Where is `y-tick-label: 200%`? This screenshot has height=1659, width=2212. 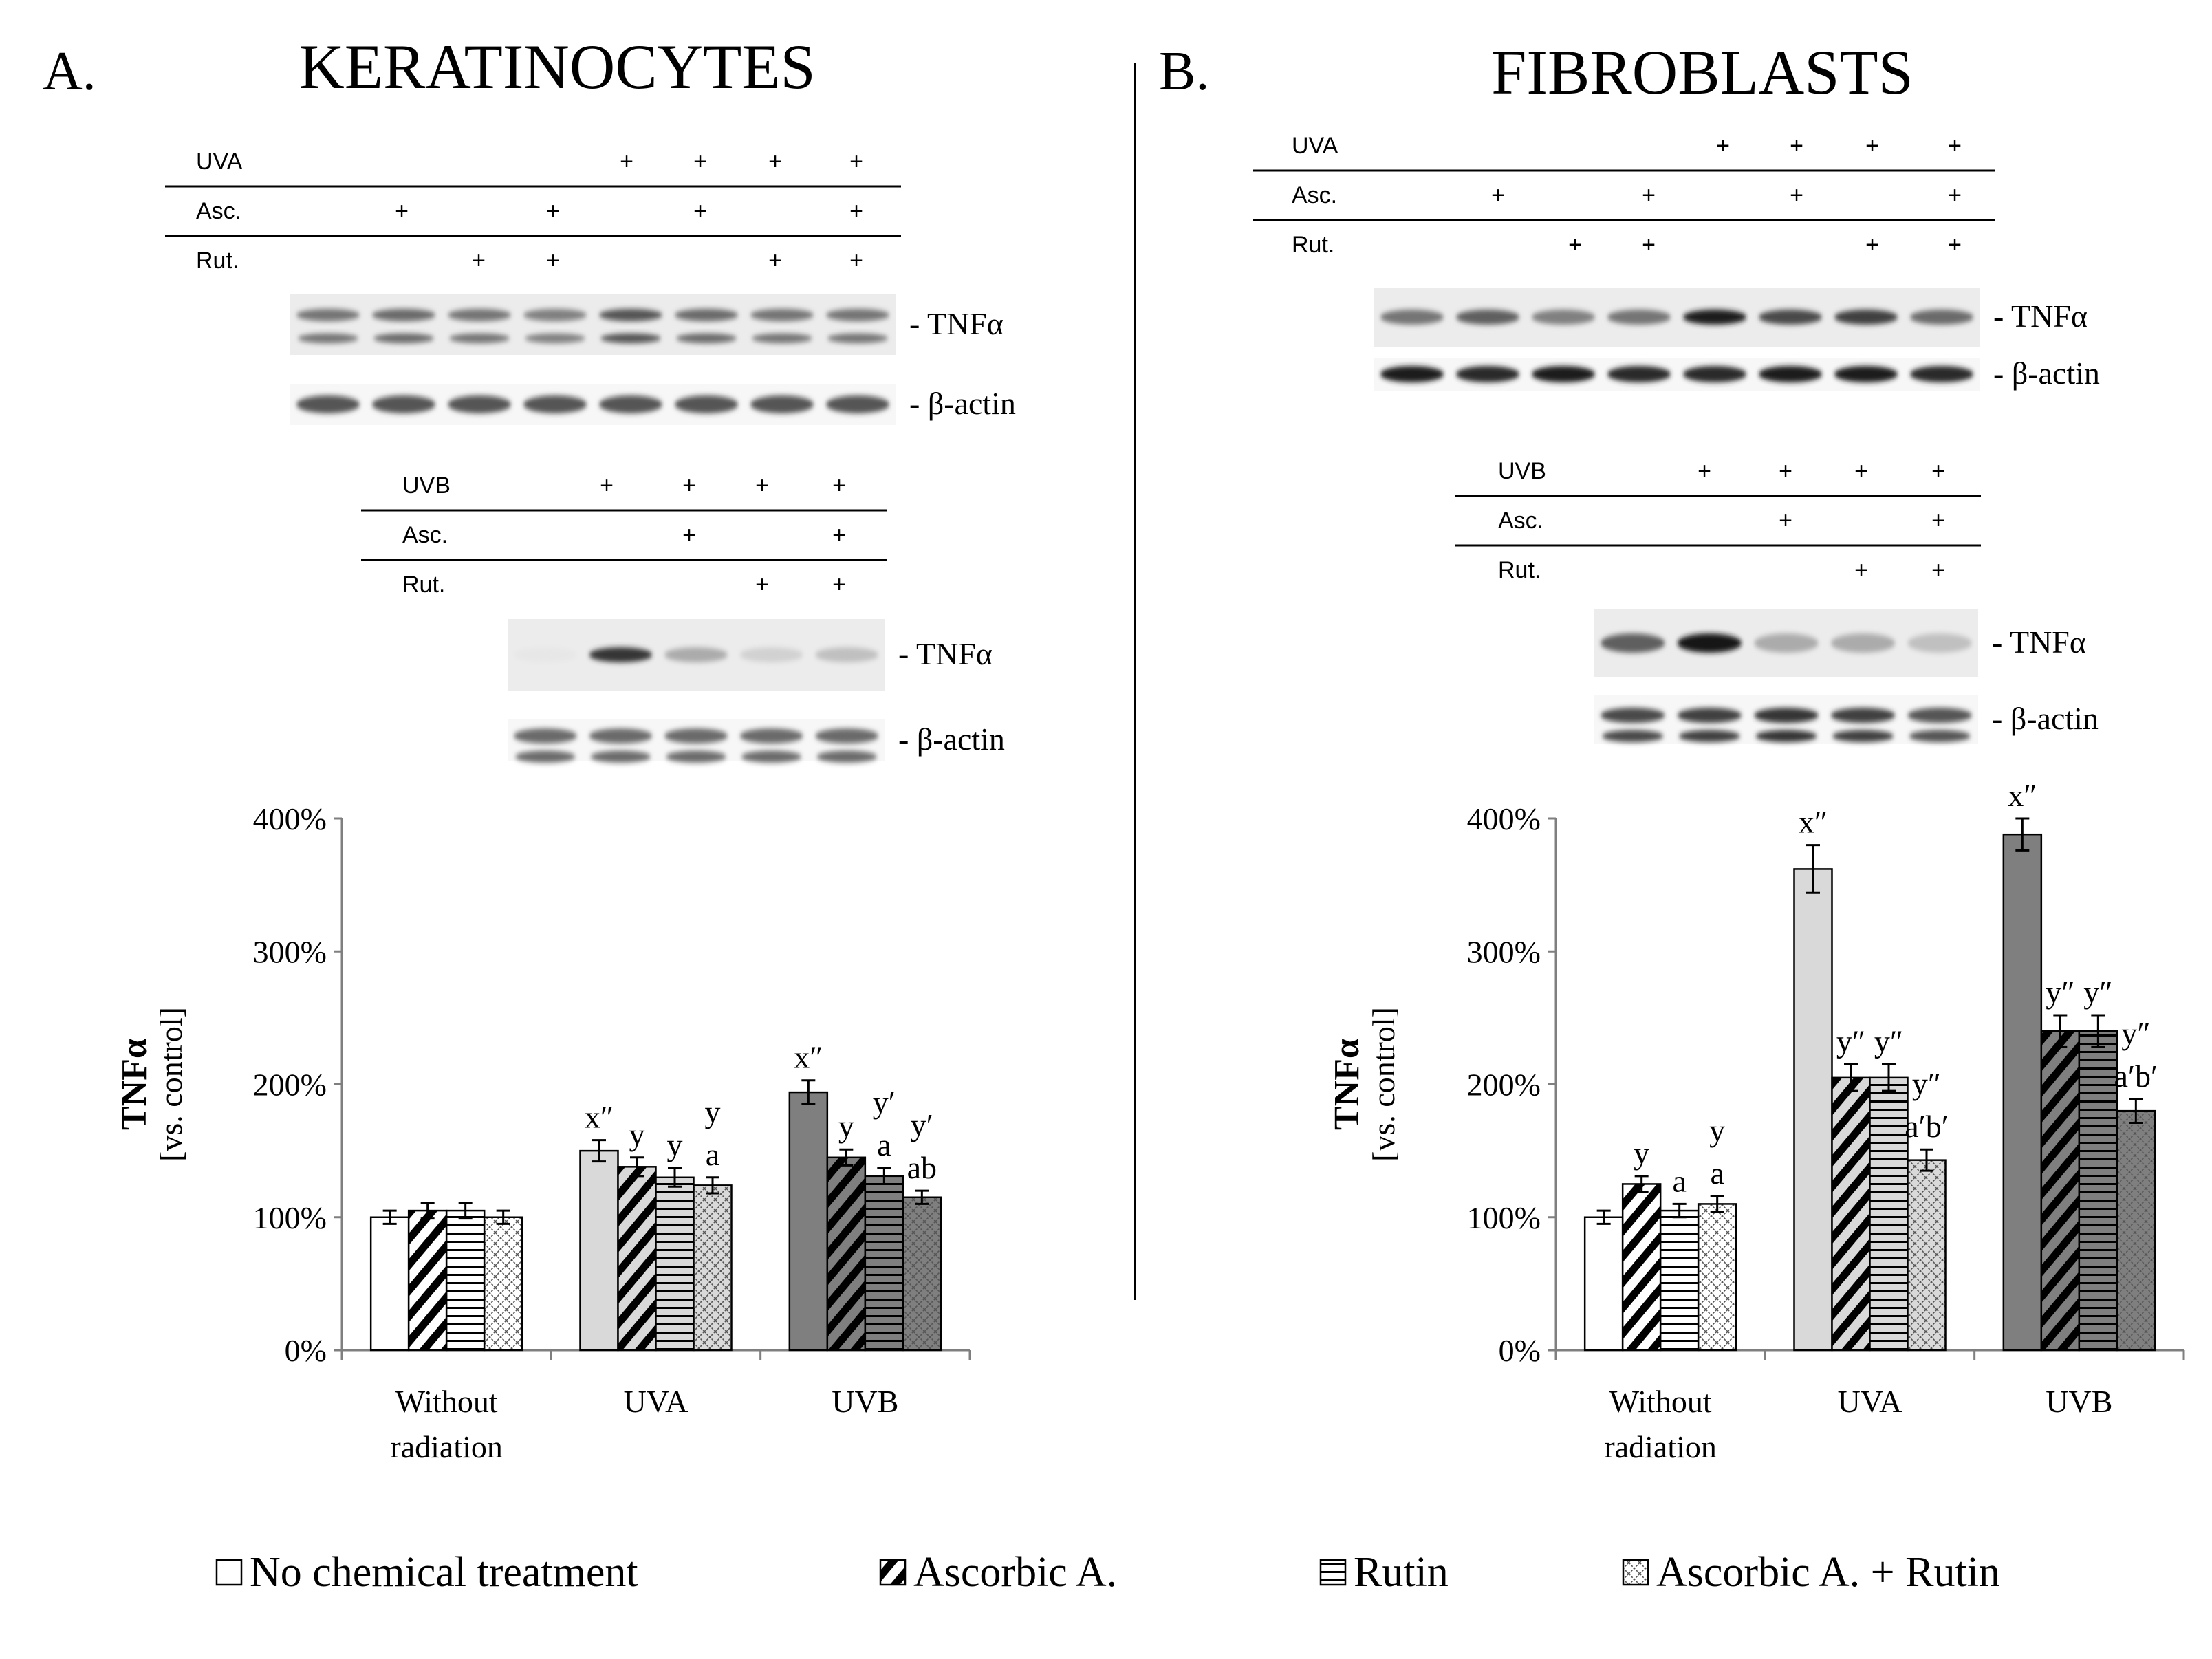
y-tick-label: 200% is located at coordinates (1504, 1085).